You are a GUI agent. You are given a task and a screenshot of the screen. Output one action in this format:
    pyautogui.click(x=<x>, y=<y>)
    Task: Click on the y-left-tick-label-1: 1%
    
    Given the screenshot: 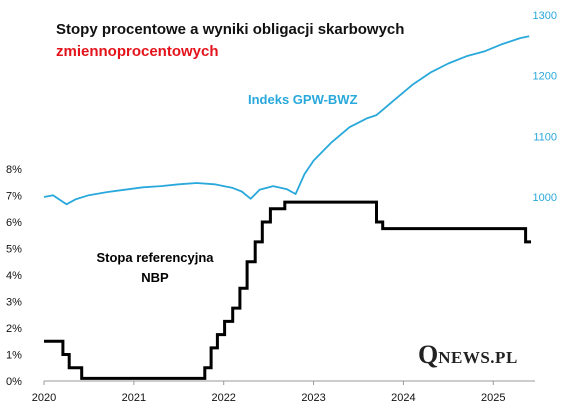 What is the action you would take?
    pyautogui.click(x=14, y=356)
    